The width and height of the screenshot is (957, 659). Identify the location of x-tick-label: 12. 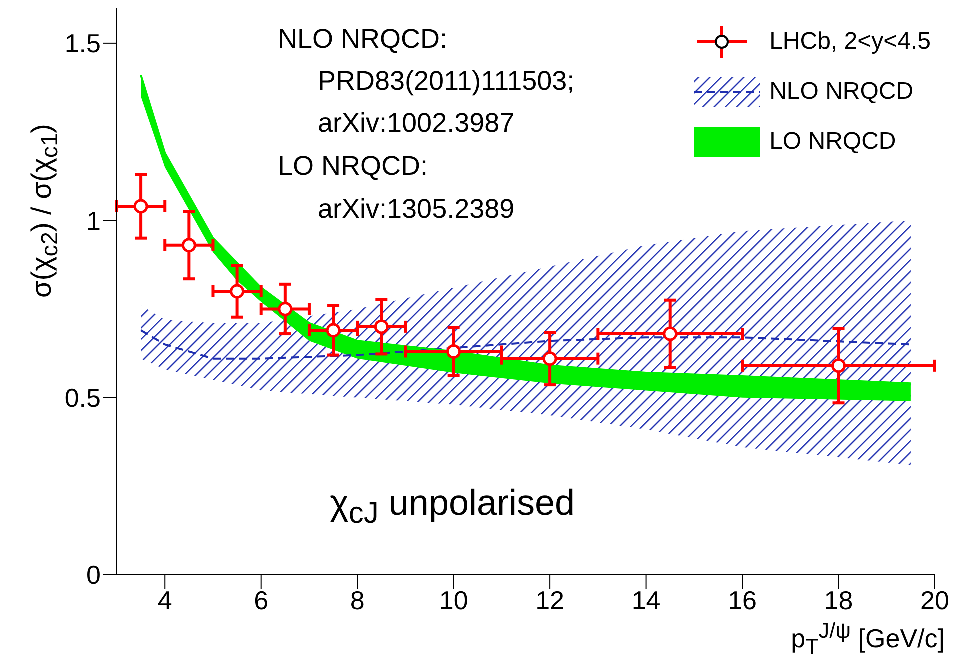
(550, 600).